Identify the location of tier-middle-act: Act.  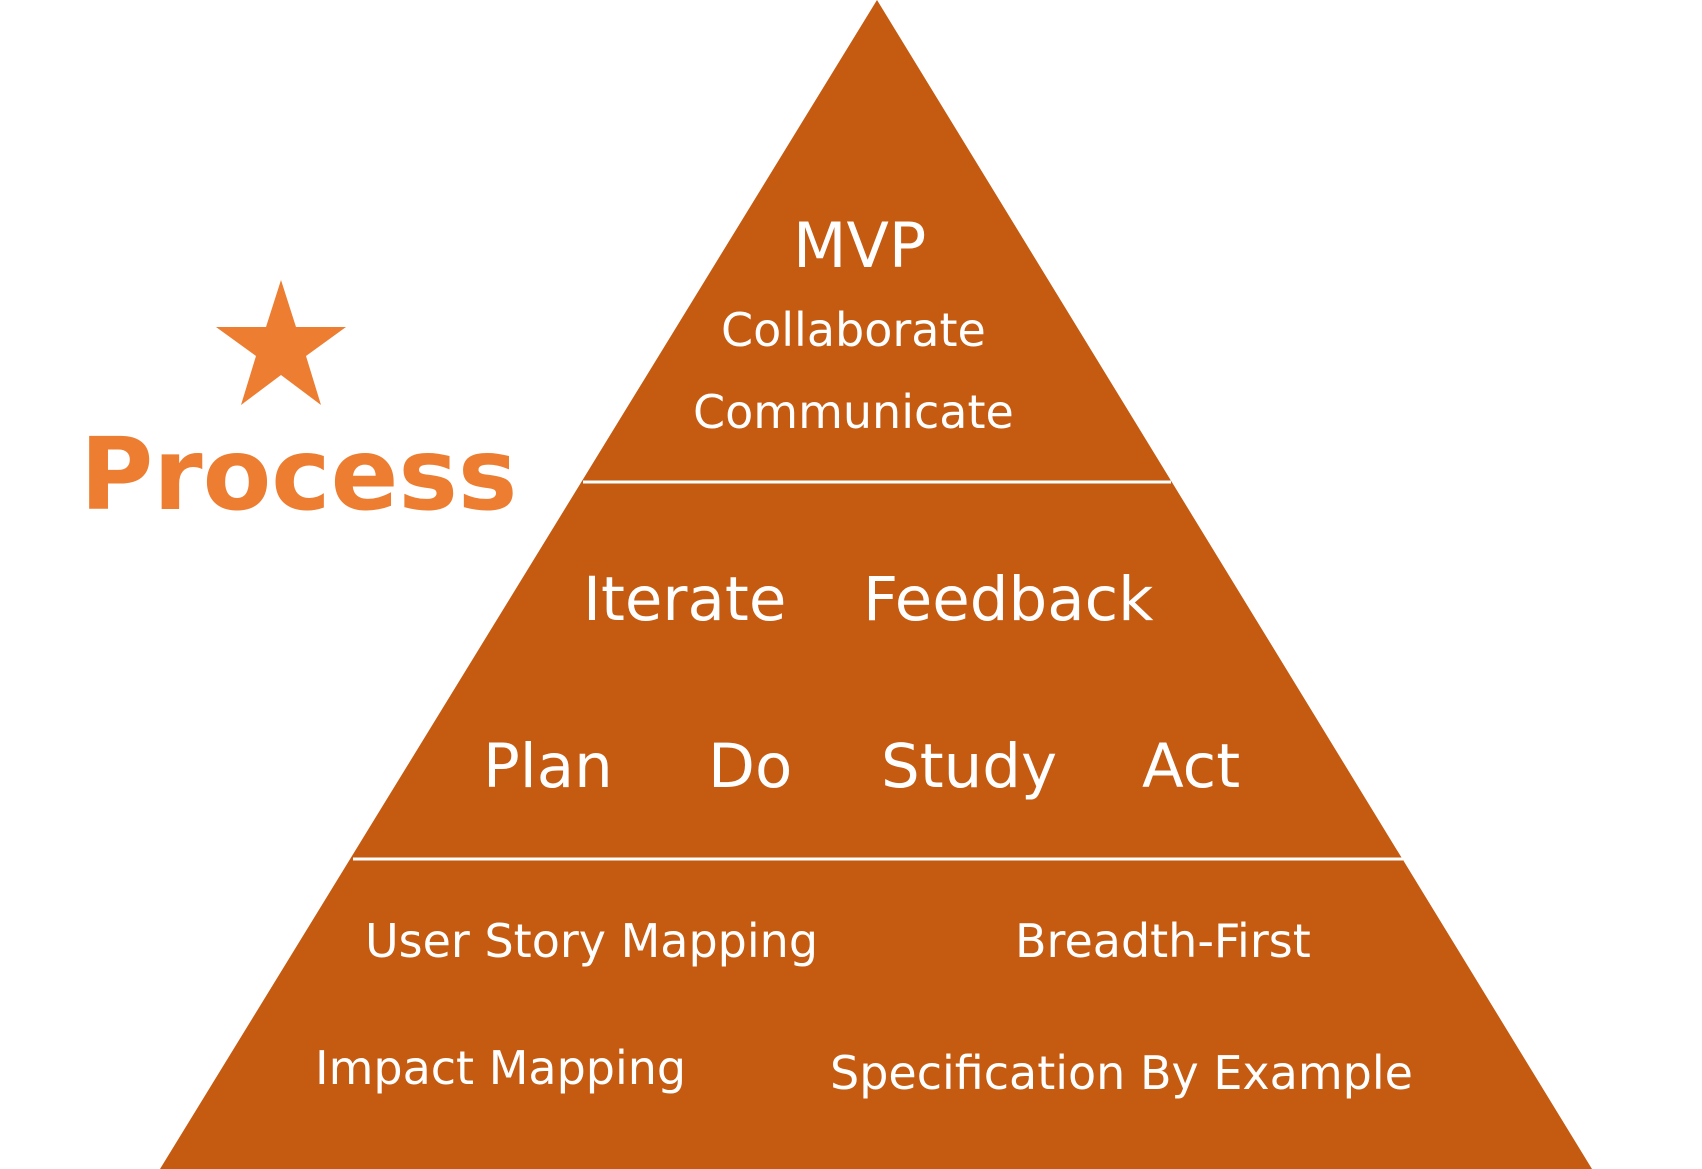
(1191, 766).